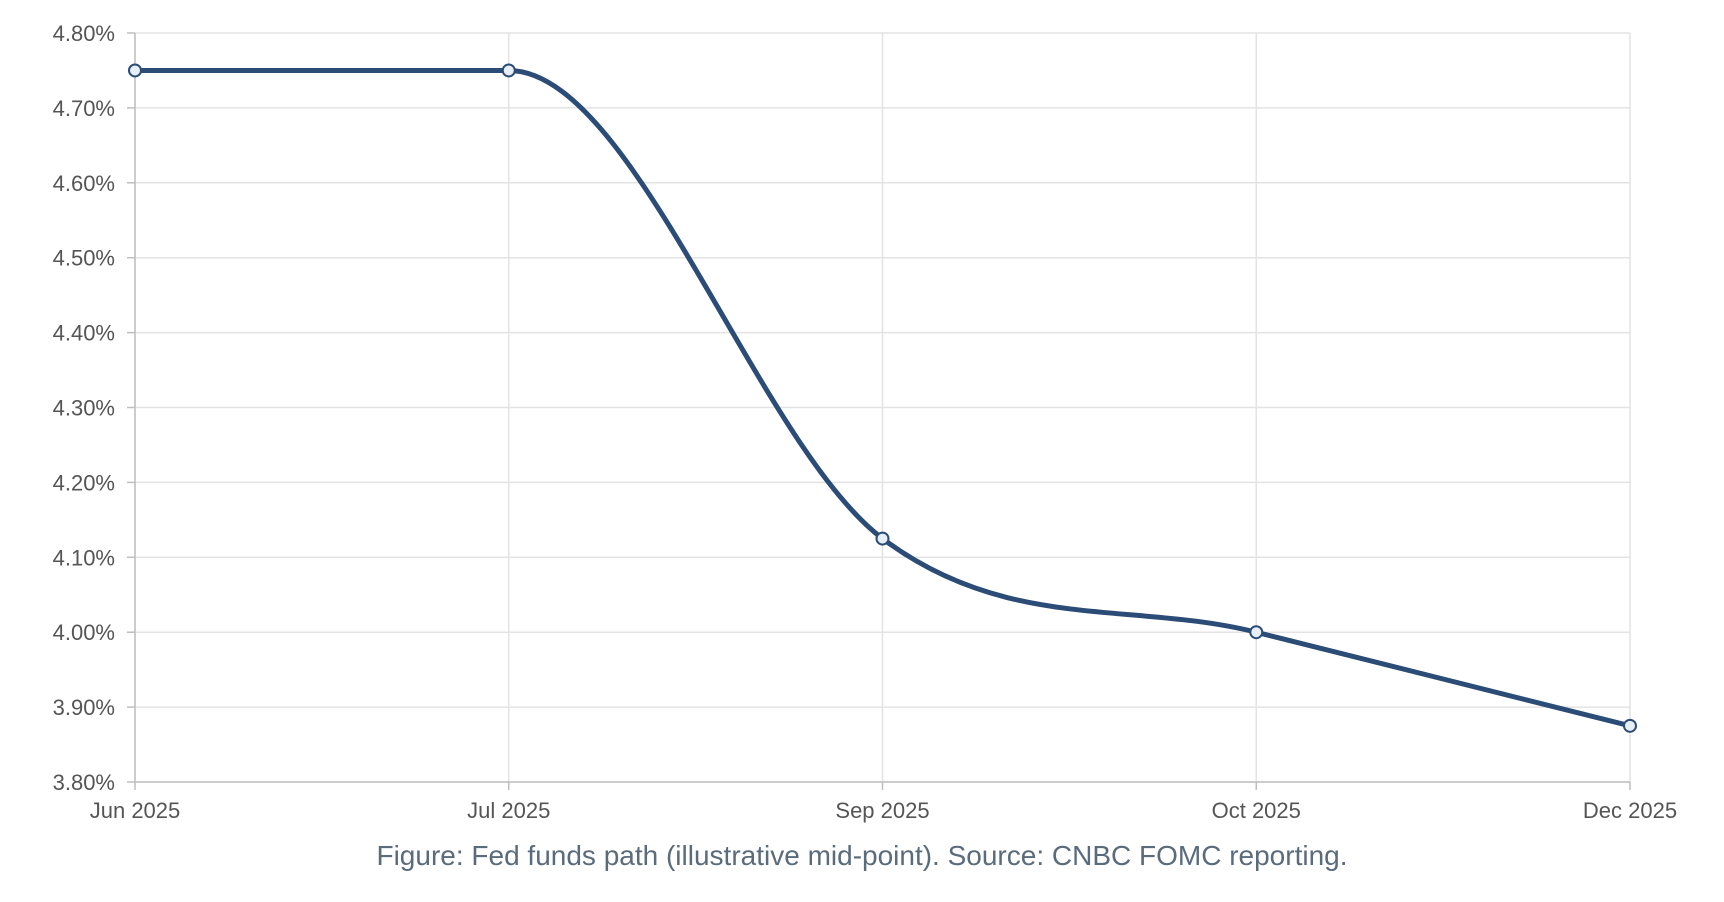 Image resolution: width=1724 pixels, height=902 pixels. Describe the element at coordinates (84, 782) in the screenshot. I see `y-tick-label: 3.80%` at that location.